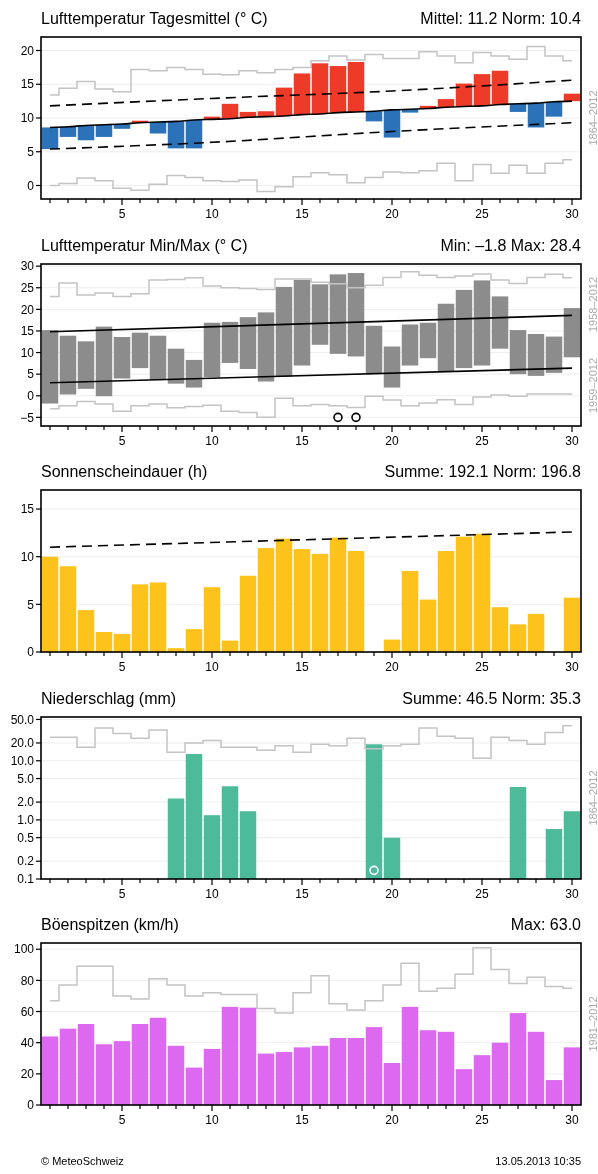 The width and height of the screenshot is (598, 1174). What do you see at coordinates (26, 837) in the screenshot?
I see `y-tick-label: 0.5` at bounding box center [26, 837].